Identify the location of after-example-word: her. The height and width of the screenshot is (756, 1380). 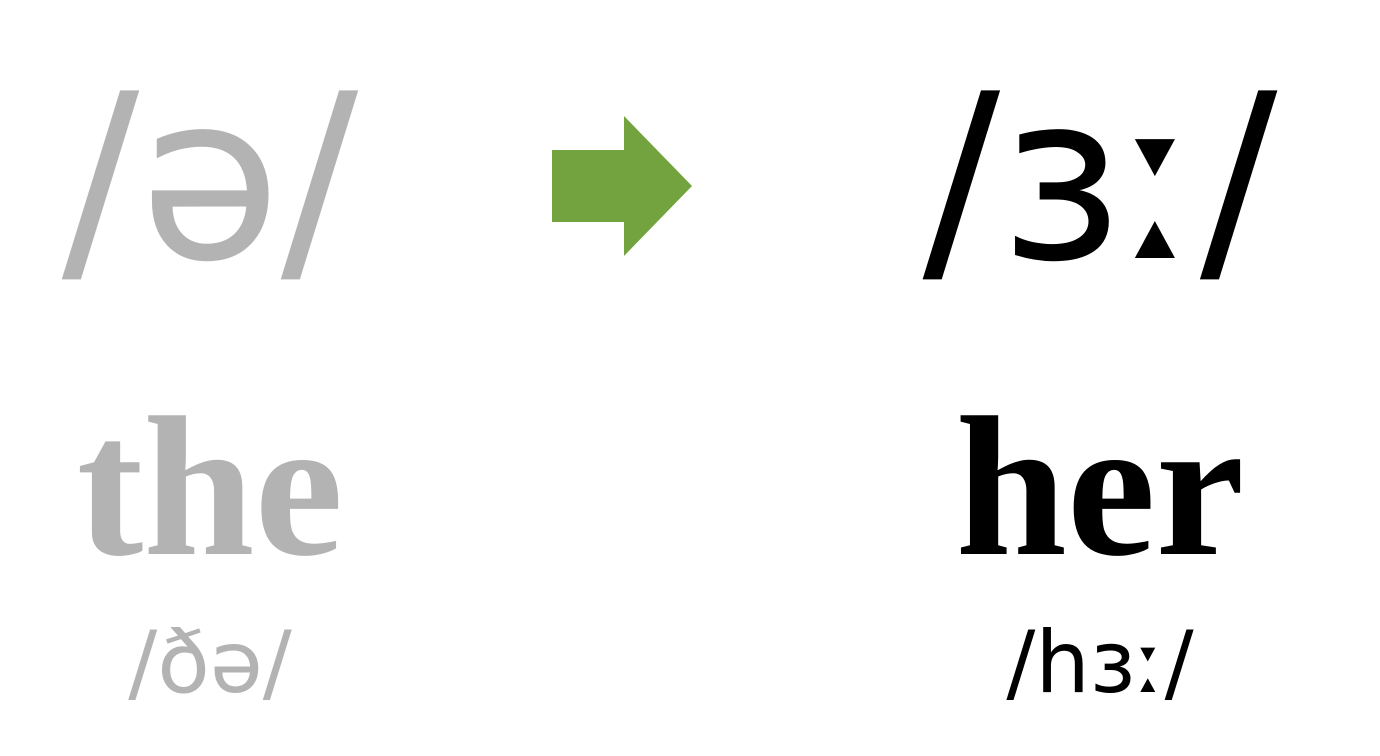
(1100, 487).